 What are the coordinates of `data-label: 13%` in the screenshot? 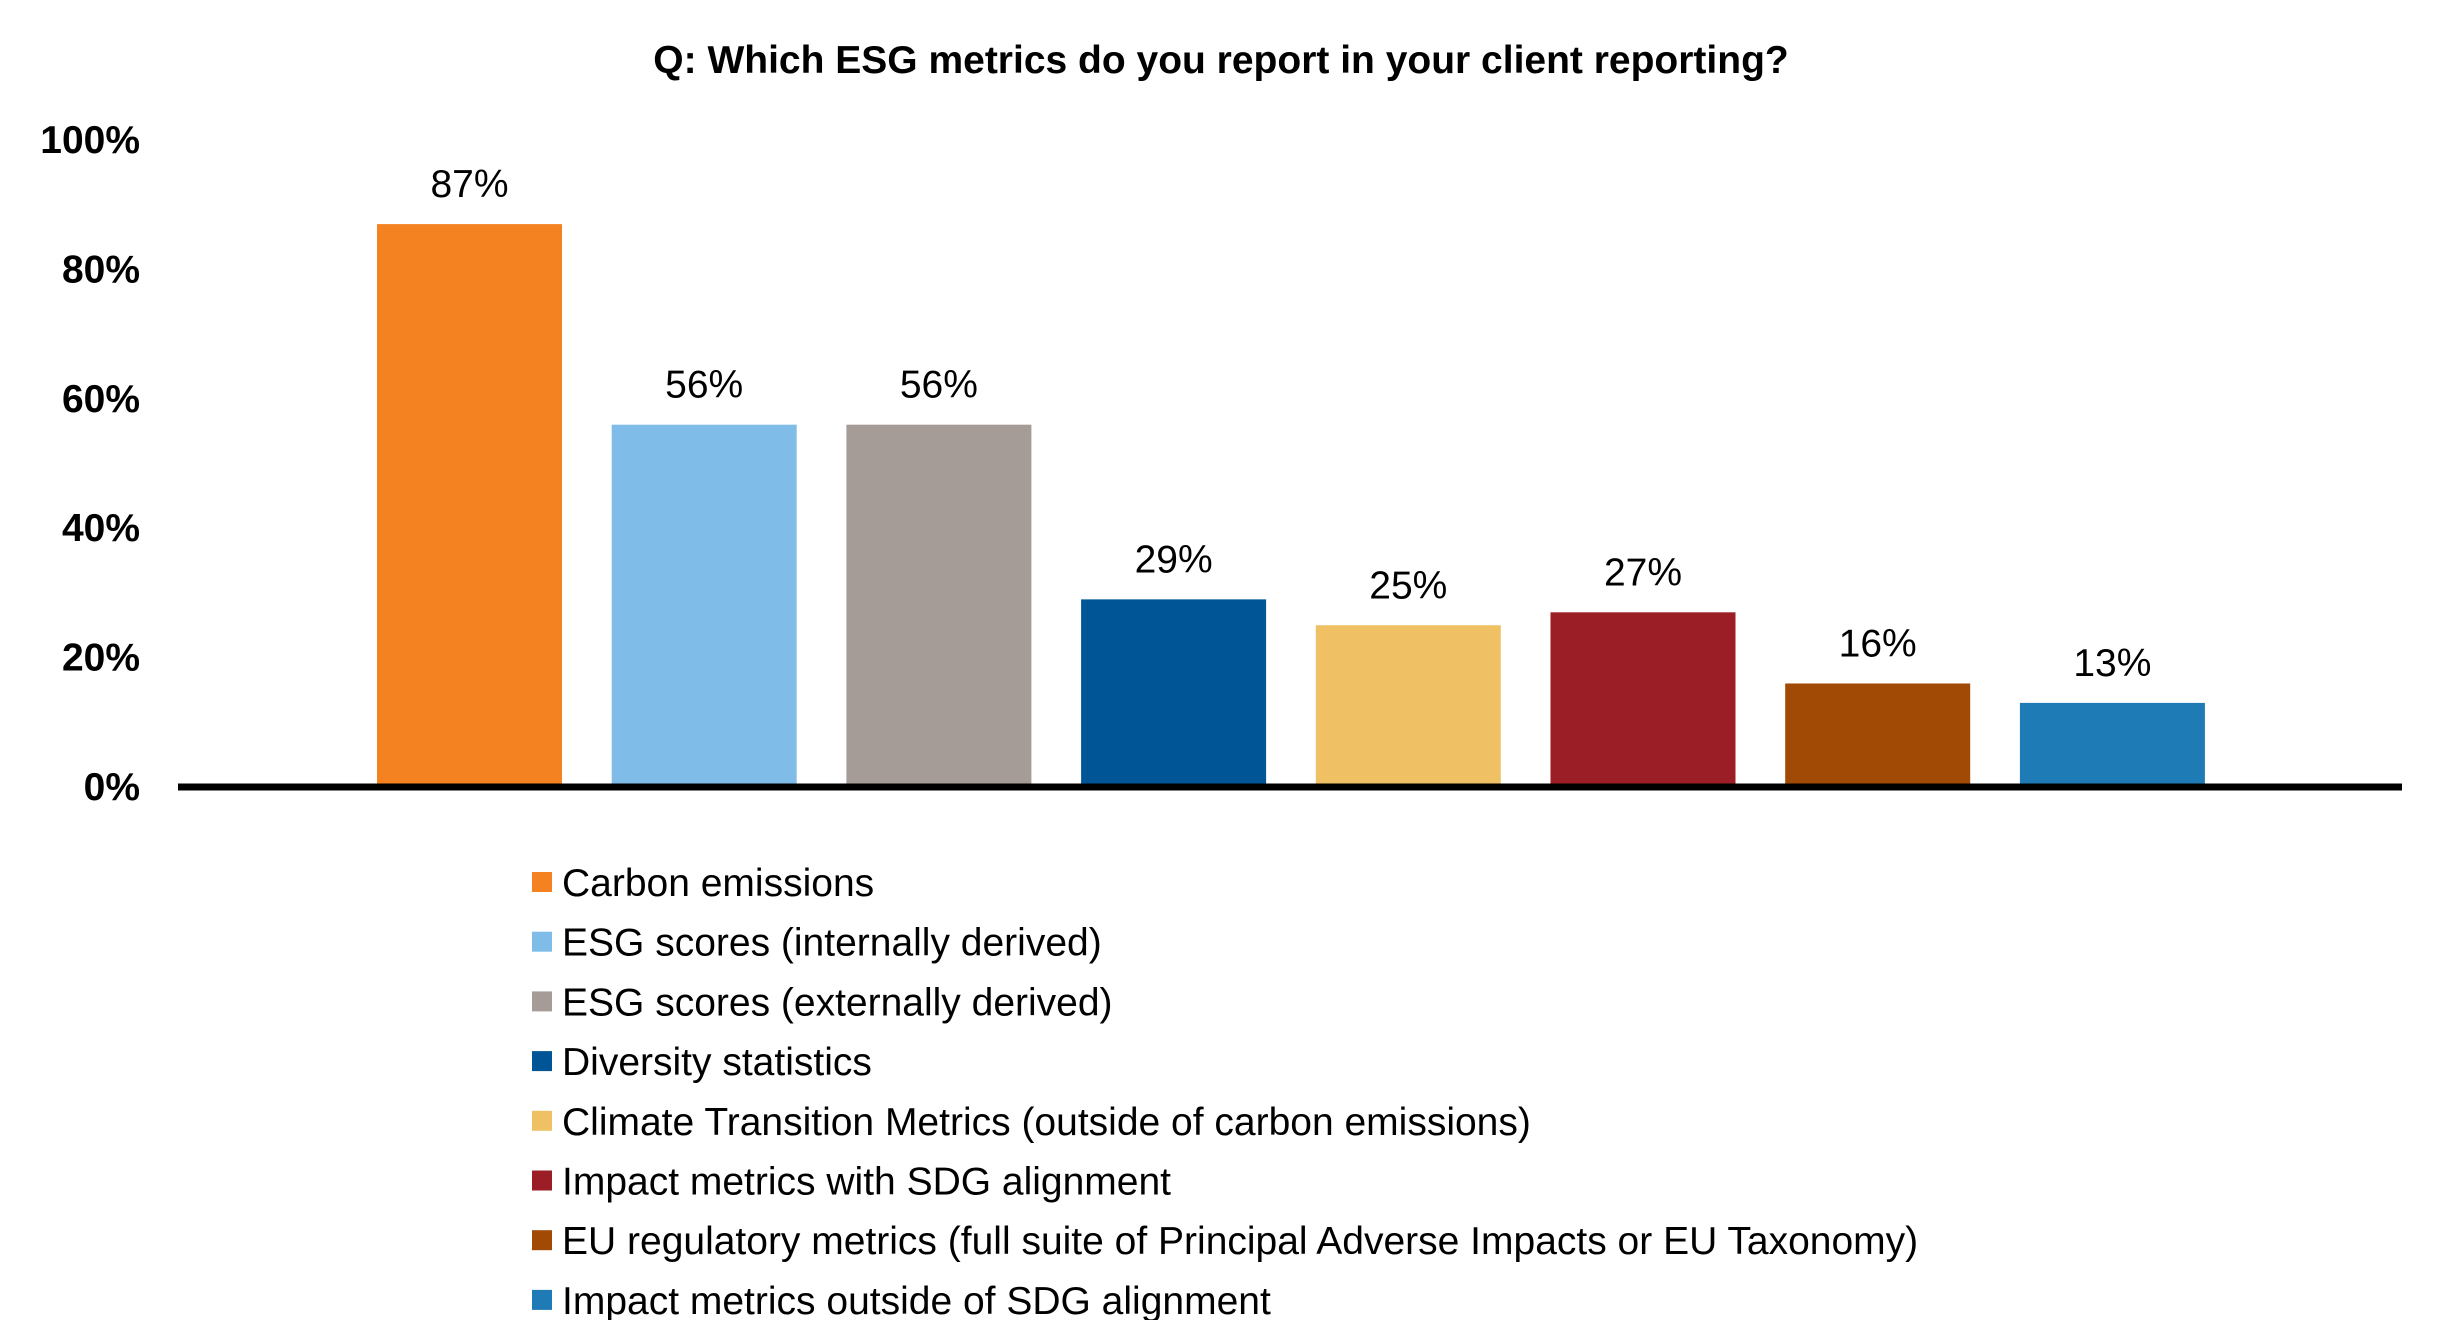 It's located at (2112, 663).